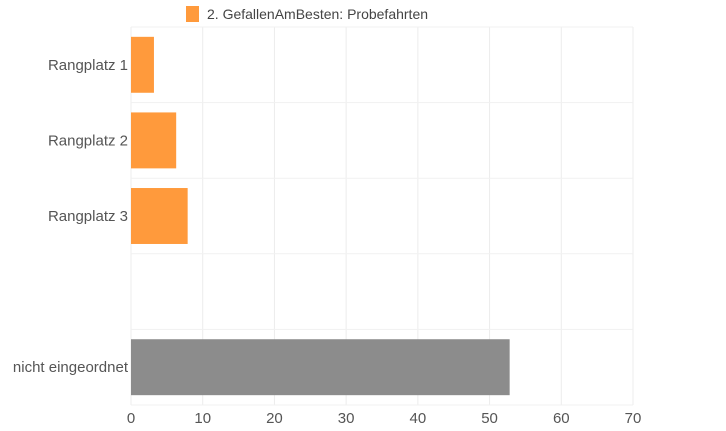 Image resolution: width=726 pixels, height=431 pixels. What do you see at coordinates (318, 14) in the screenshot?
I see `legend-label: 2. GefallenAmBesten: Probefahrten` at bounding box center [318, 14].